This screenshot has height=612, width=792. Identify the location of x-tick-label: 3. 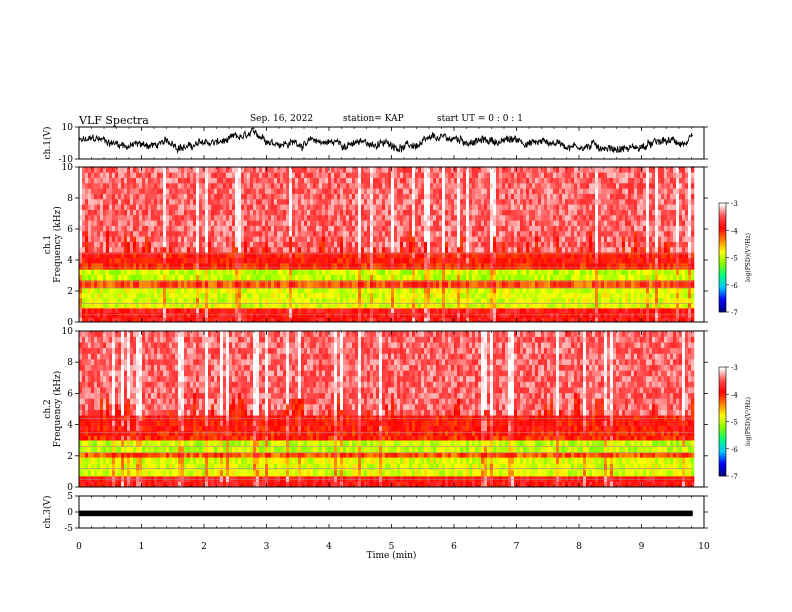
(267, 547).